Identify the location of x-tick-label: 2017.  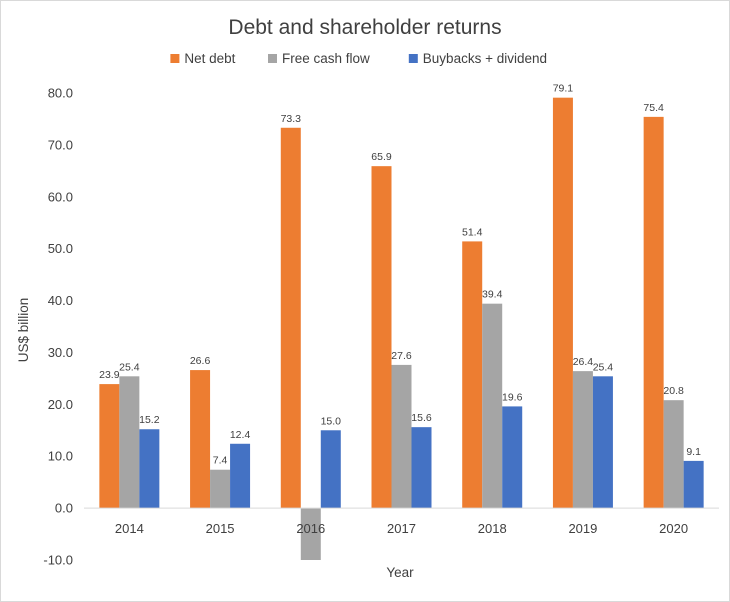
(401, 528).